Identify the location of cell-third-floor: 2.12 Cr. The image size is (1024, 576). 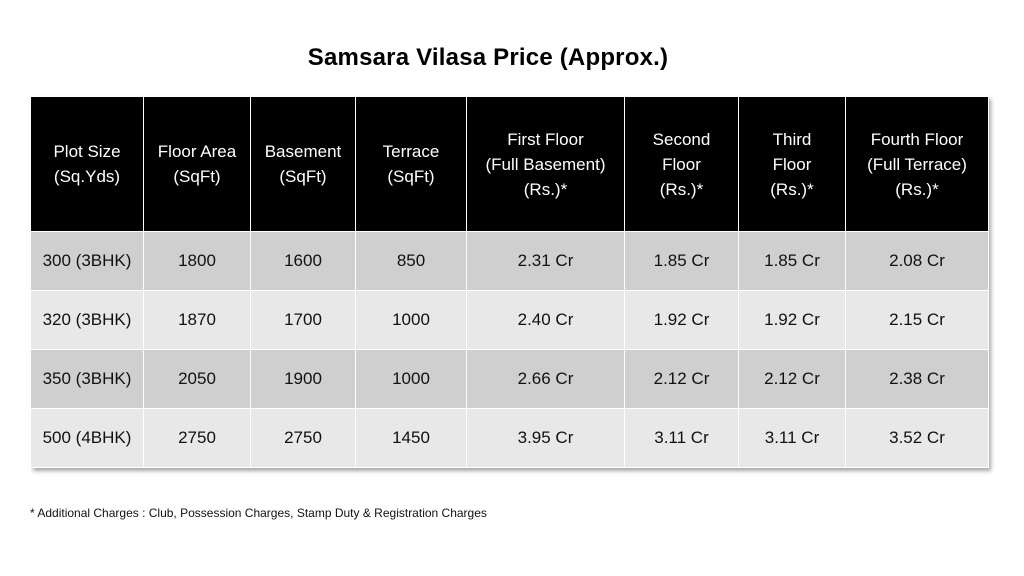
(792, 379).